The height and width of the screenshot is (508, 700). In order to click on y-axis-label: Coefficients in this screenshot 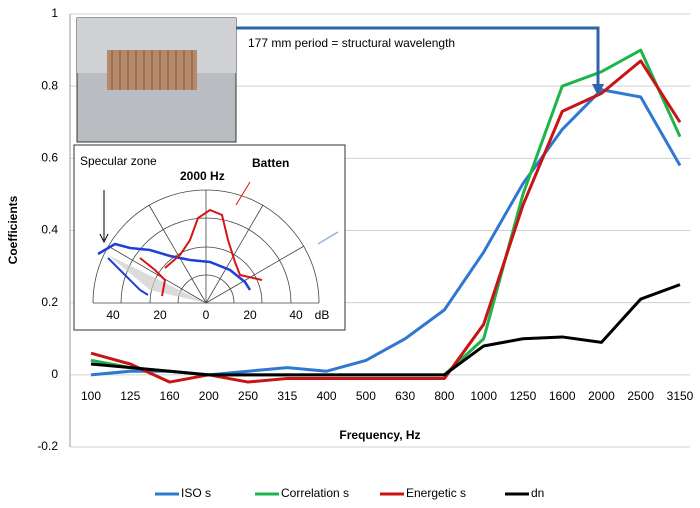, I will do `click(13, 229)`.